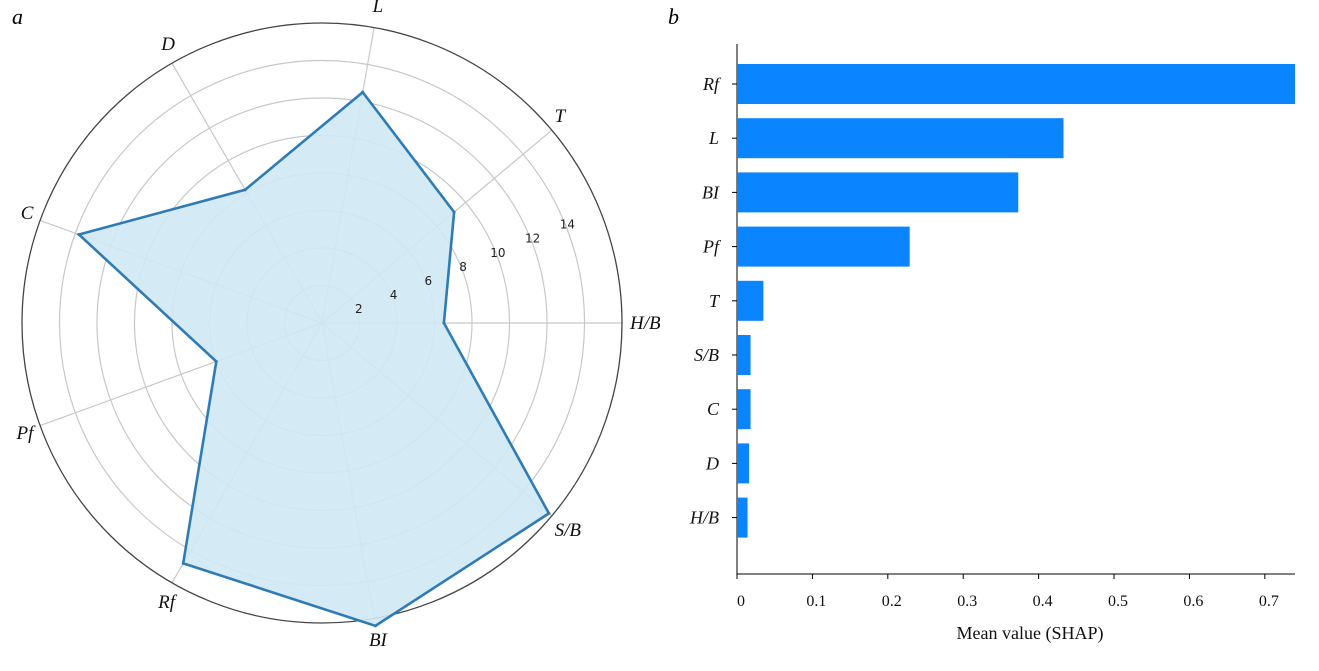 The image size is (1319, 671). Describe the element at coordinates (744, 409) in the screenshot. I see `bar-c` at that location.